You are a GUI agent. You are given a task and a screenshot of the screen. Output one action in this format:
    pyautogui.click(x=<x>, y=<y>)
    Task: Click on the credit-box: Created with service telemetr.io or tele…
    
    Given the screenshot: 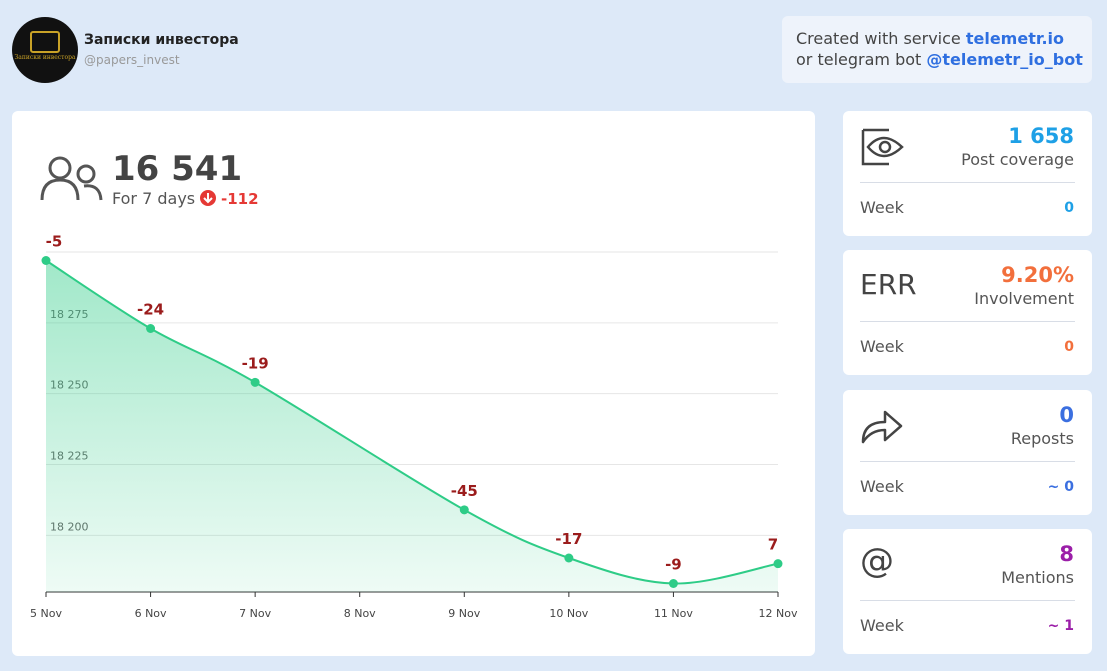 What is the action you would take?
    pyautogui.click(x=937, y=49)
    